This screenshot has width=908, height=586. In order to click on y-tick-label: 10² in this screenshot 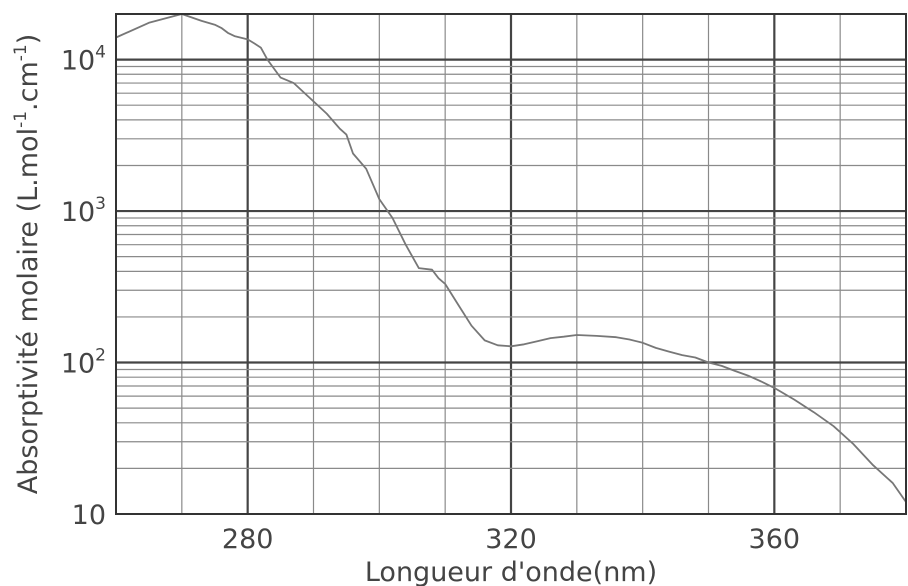, I will do `click(83, 363)`.